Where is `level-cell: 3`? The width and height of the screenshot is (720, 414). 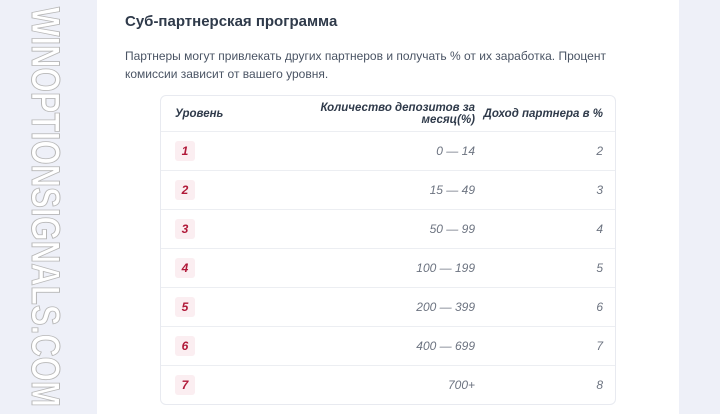
level-cell: 3 is located at coordinates (216, 229).